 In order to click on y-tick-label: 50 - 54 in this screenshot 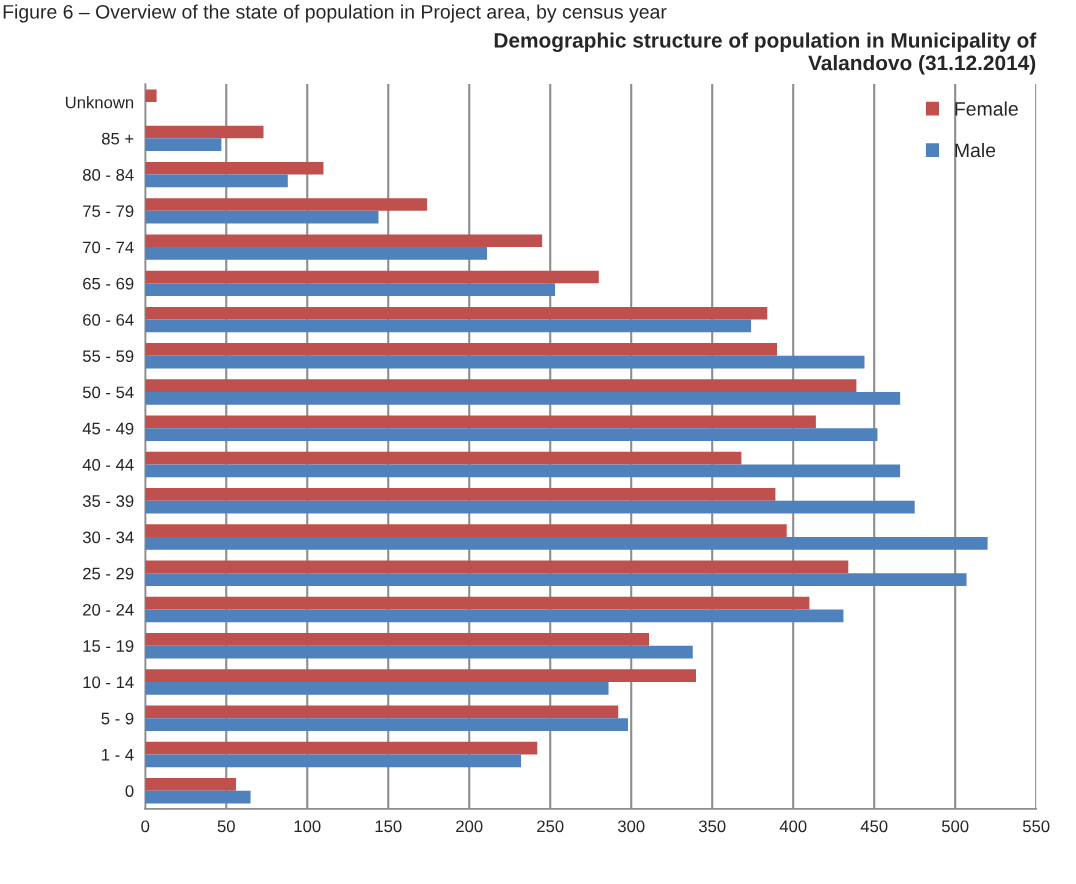, I will do `click(108, 392)`.